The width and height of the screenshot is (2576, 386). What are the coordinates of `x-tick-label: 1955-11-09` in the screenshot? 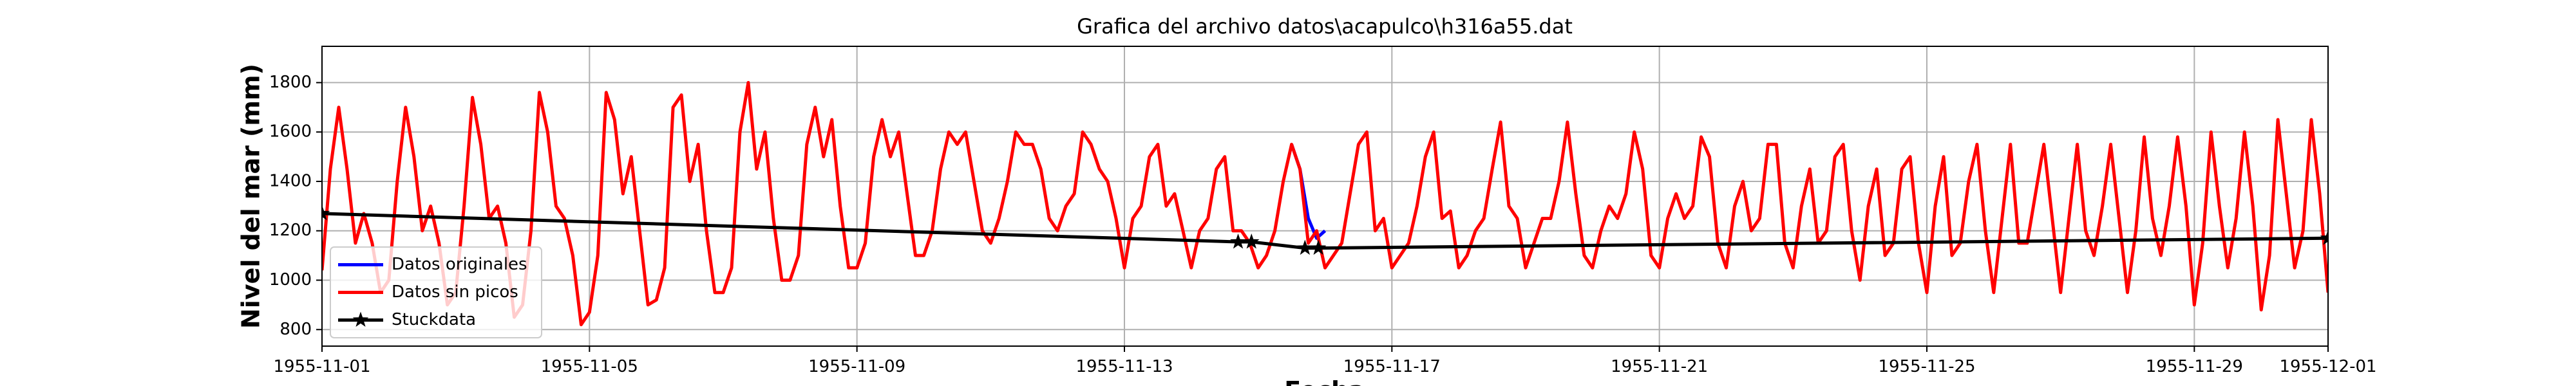 It's located at (856, 366).